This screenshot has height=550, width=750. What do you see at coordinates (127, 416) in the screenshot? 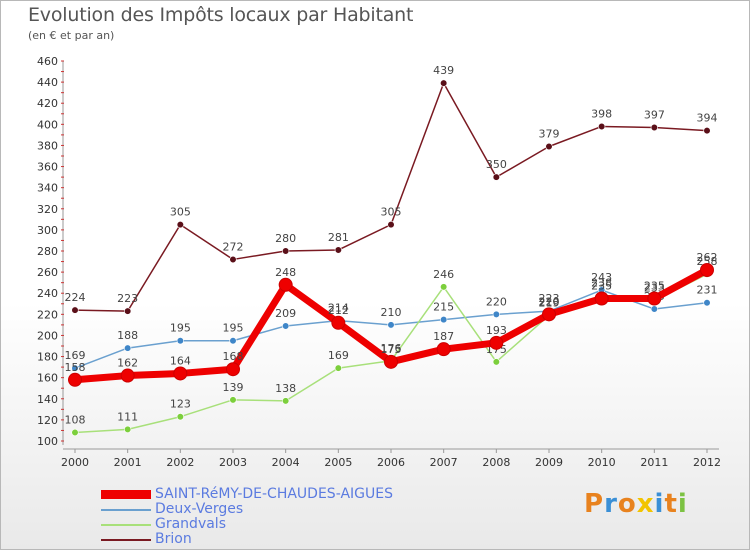
I see `data-label: 111` at bounding box center [127, 416].